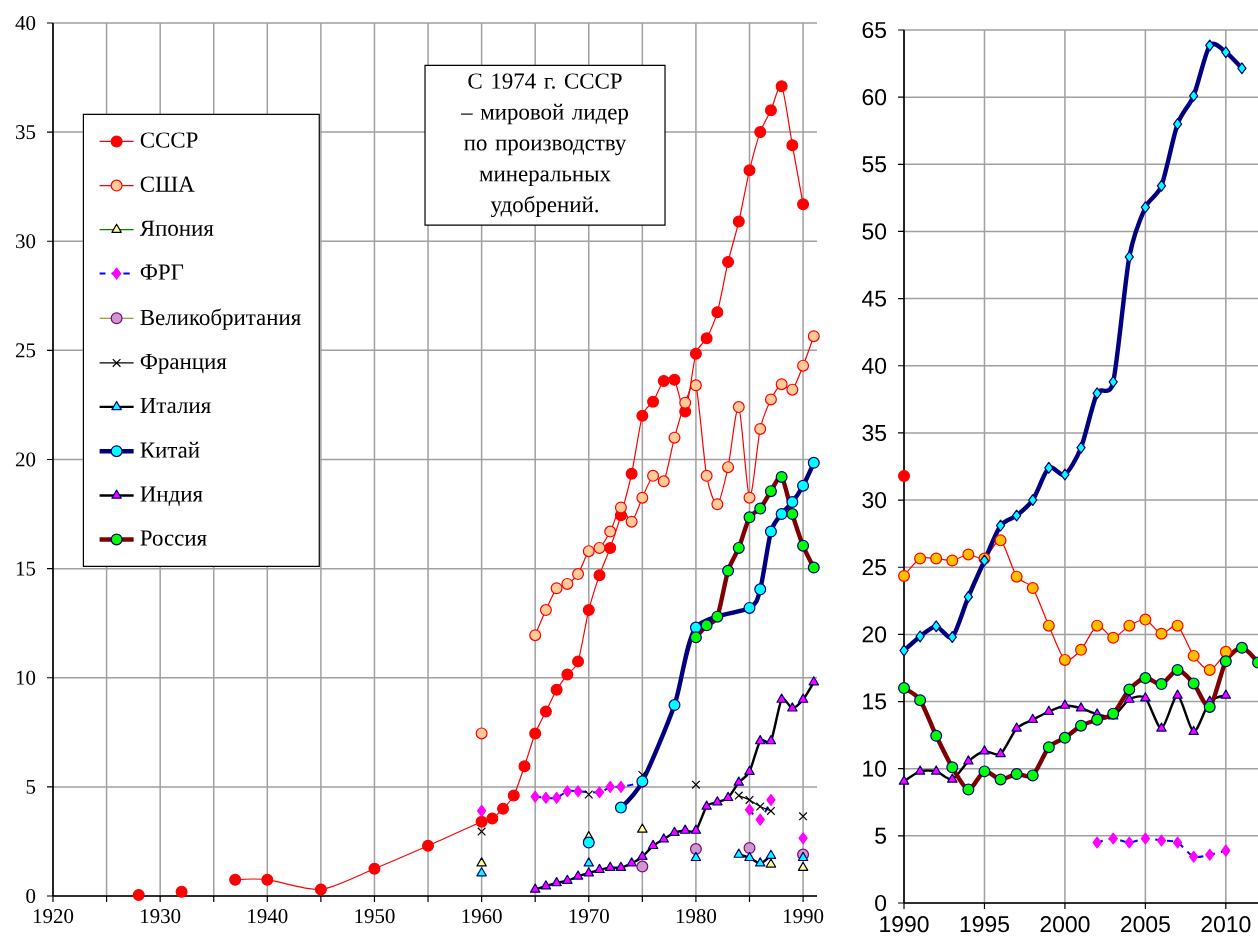  I want to click on x-tick-label: 1920, so click(53, 916).